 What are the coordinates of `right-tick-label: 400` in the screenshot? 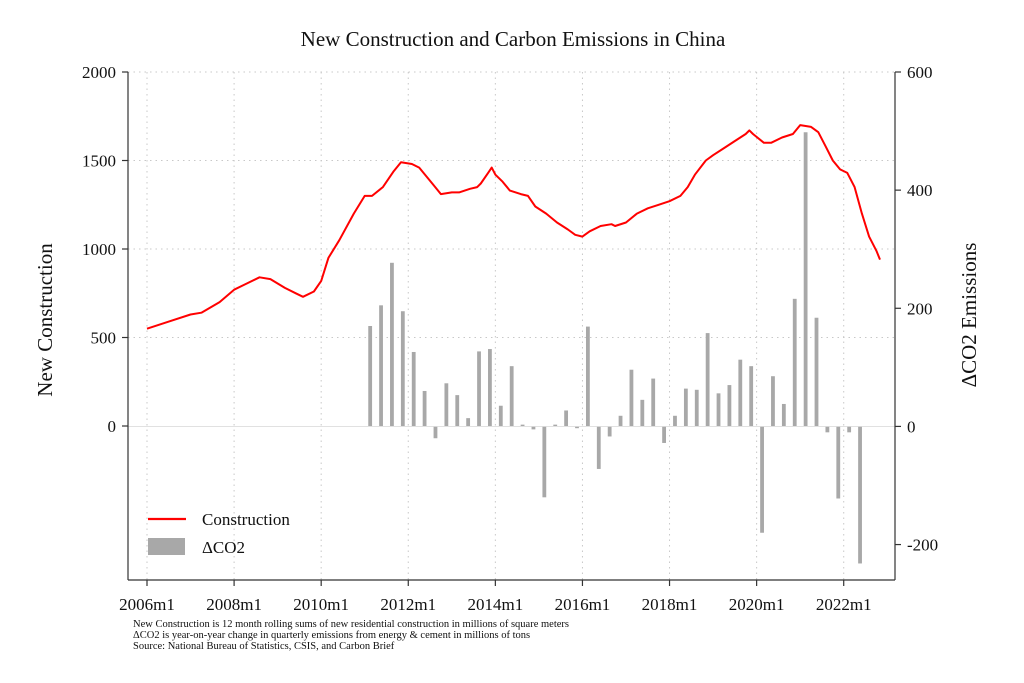 It's located at (920, 190).